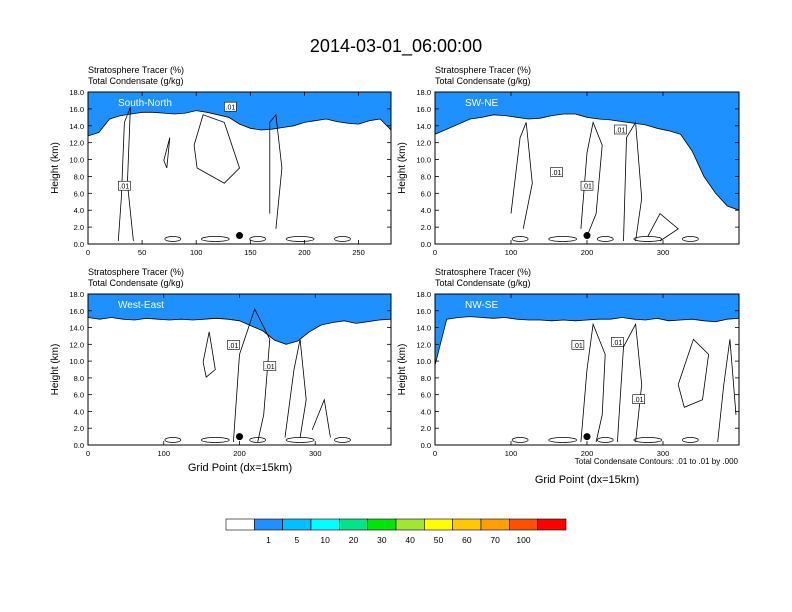 The image size is (792, 612). I want to click on panel-label: West-East, so click(141, 305).